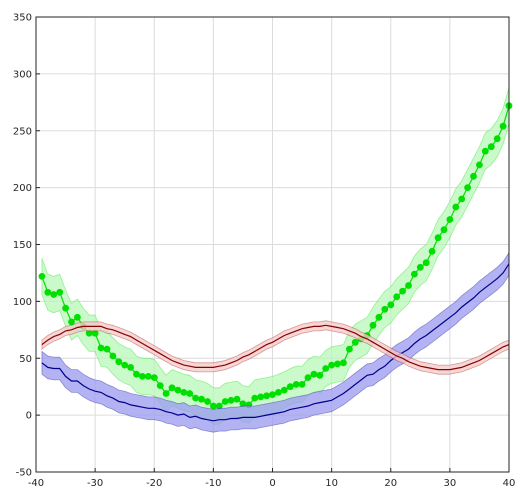 Image resolution: width=520 pixels, height=501 pixels. What do you see at coordinates (390, 483) in the screenshot?
I see `x-tick-label: 20` at bounding box center [390, 483].